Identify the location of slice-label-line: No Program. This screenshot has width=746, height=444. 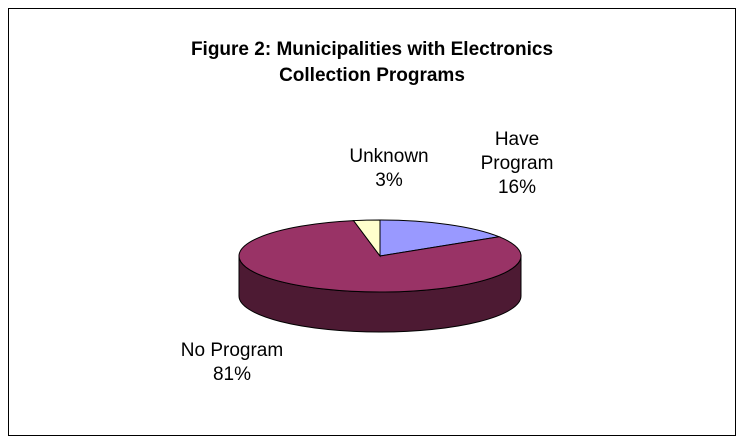
(232, 350).